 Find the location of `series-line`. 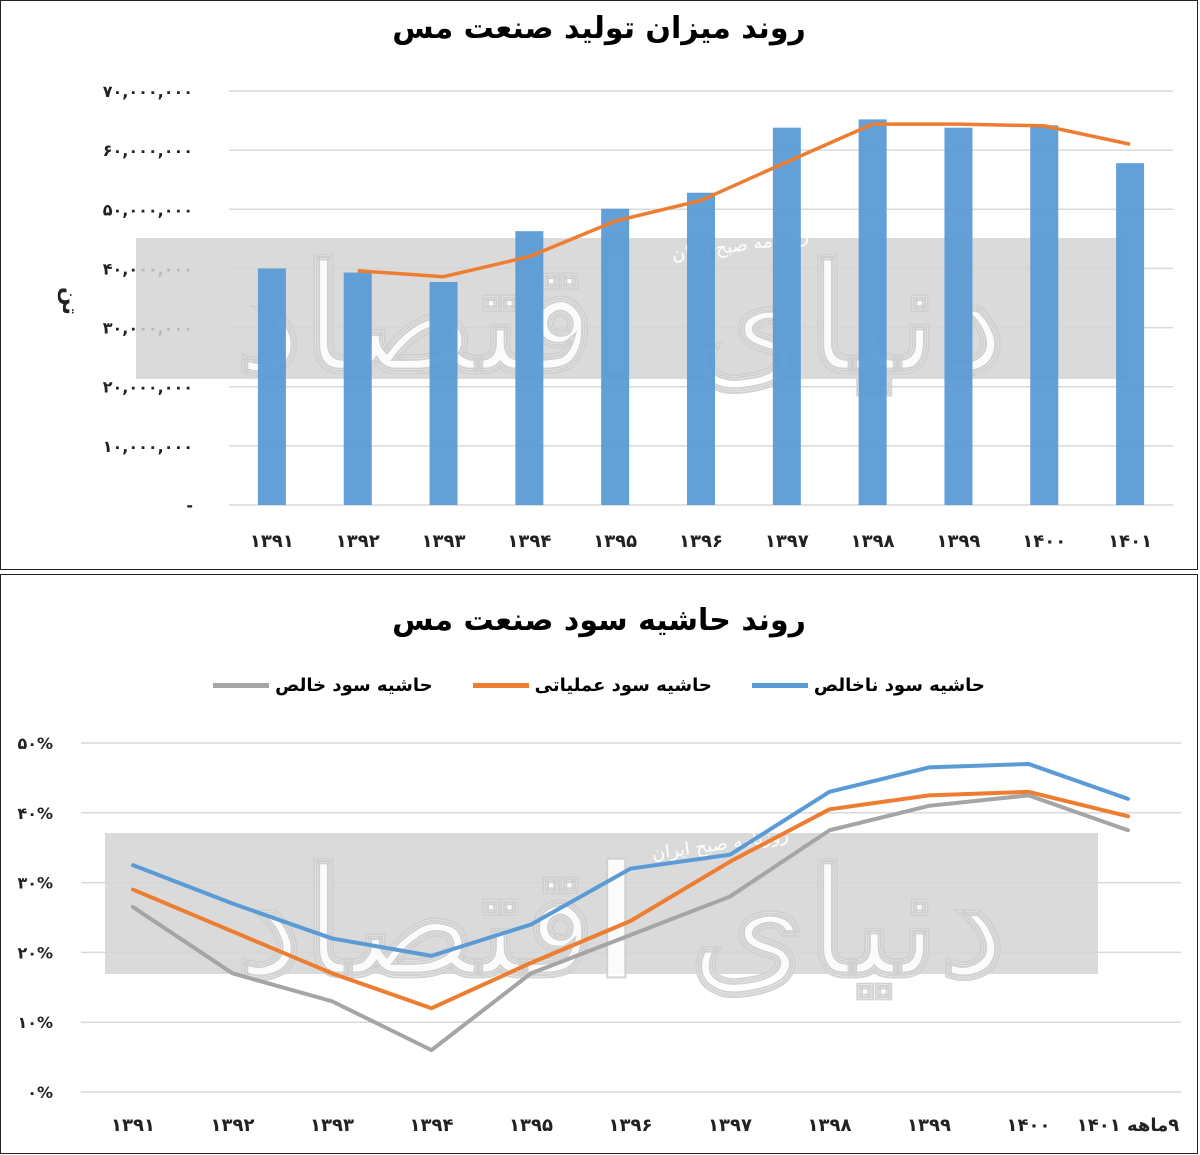

series-line is located at coordinates (630, 859).